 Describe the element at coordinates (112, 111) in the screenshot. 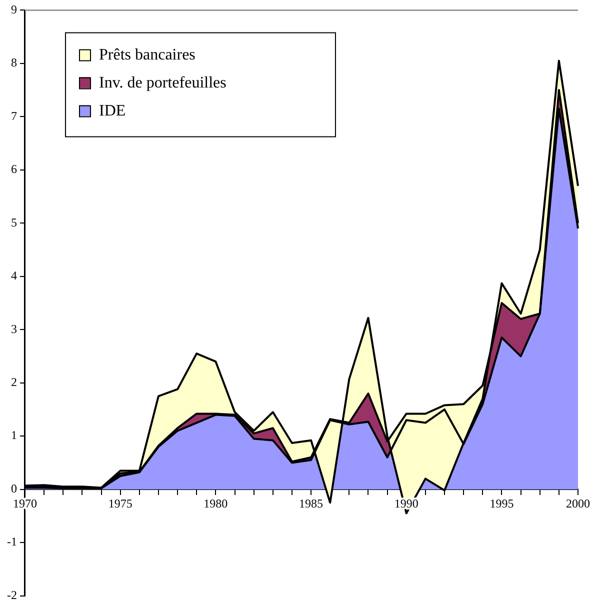

I see `legend-label: IDE` at that location.